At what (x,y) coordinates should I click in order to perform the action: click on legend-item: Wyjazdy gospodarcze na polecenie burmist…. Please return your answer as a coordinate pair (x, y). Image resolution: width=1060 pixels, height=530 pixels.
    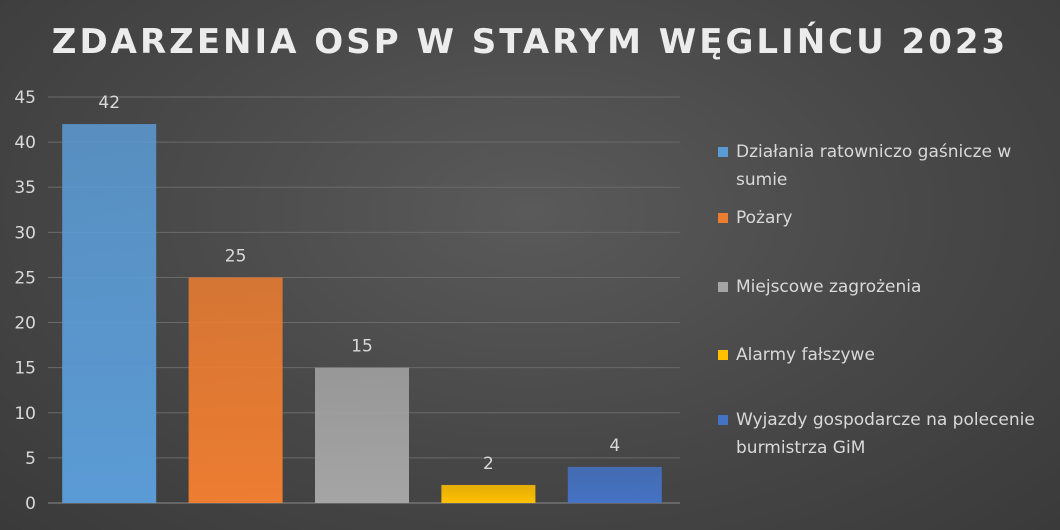
    Looking at the image, I should click on (888, 434).